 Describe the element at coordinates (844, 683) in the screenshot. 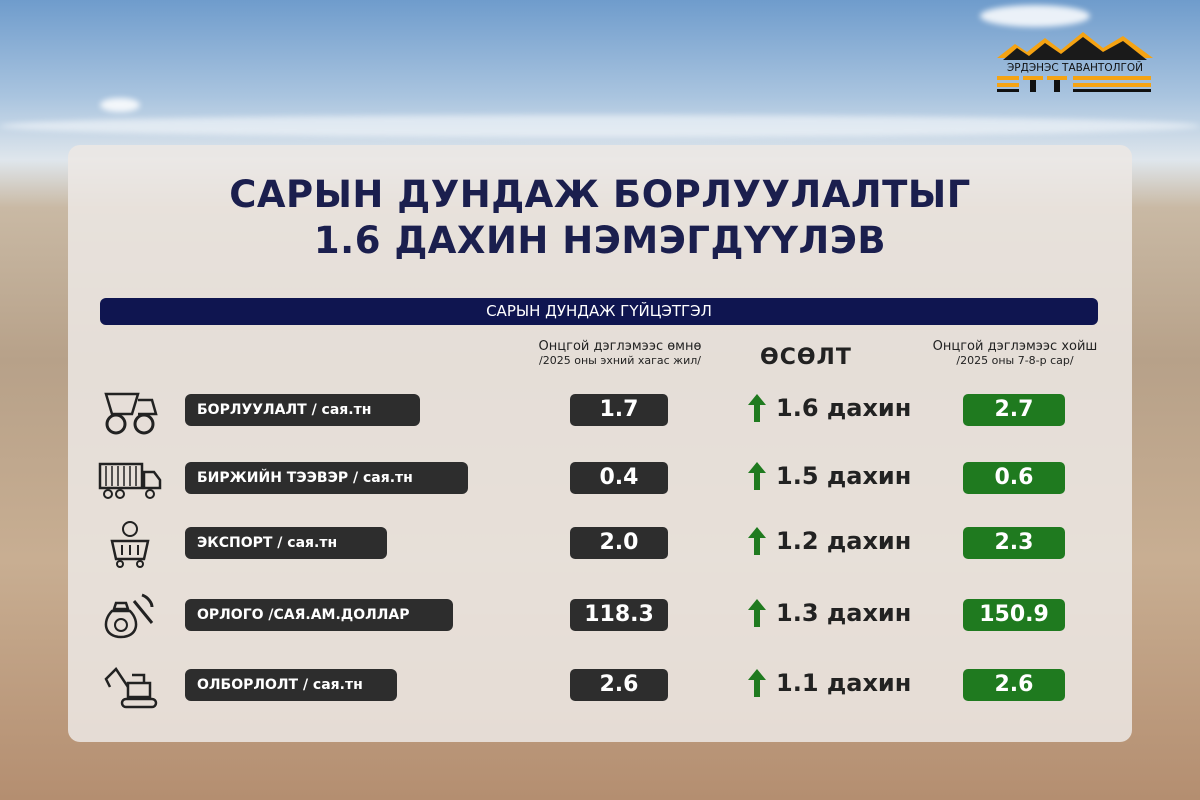

I see `growth-value: 1.1 дахин` at that location.